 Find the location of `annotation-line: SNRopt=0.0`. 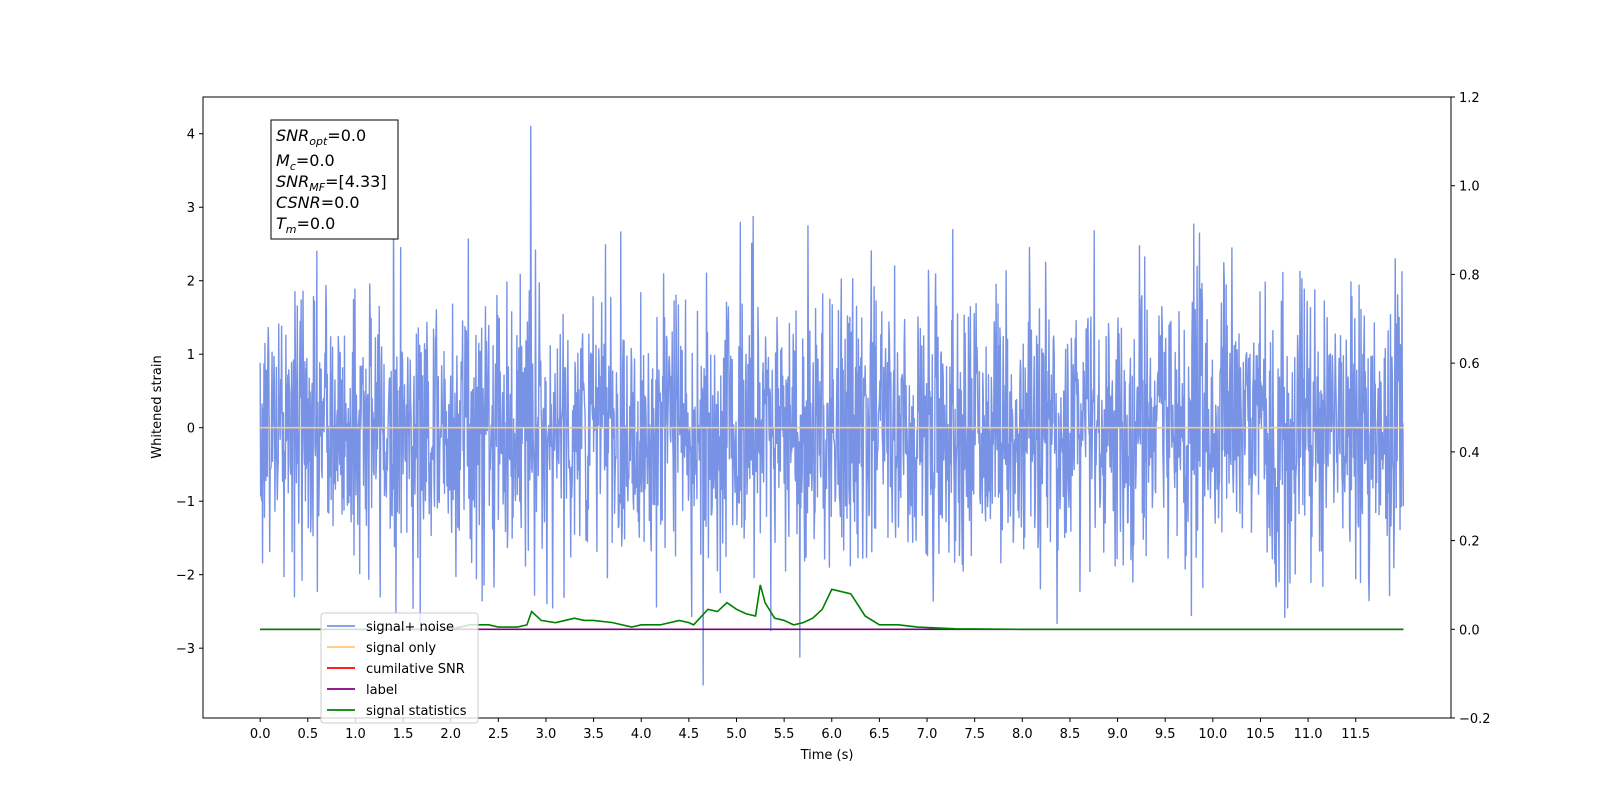

annotation-line: SNRopt=0.0 is located at coordinates (321, 137).